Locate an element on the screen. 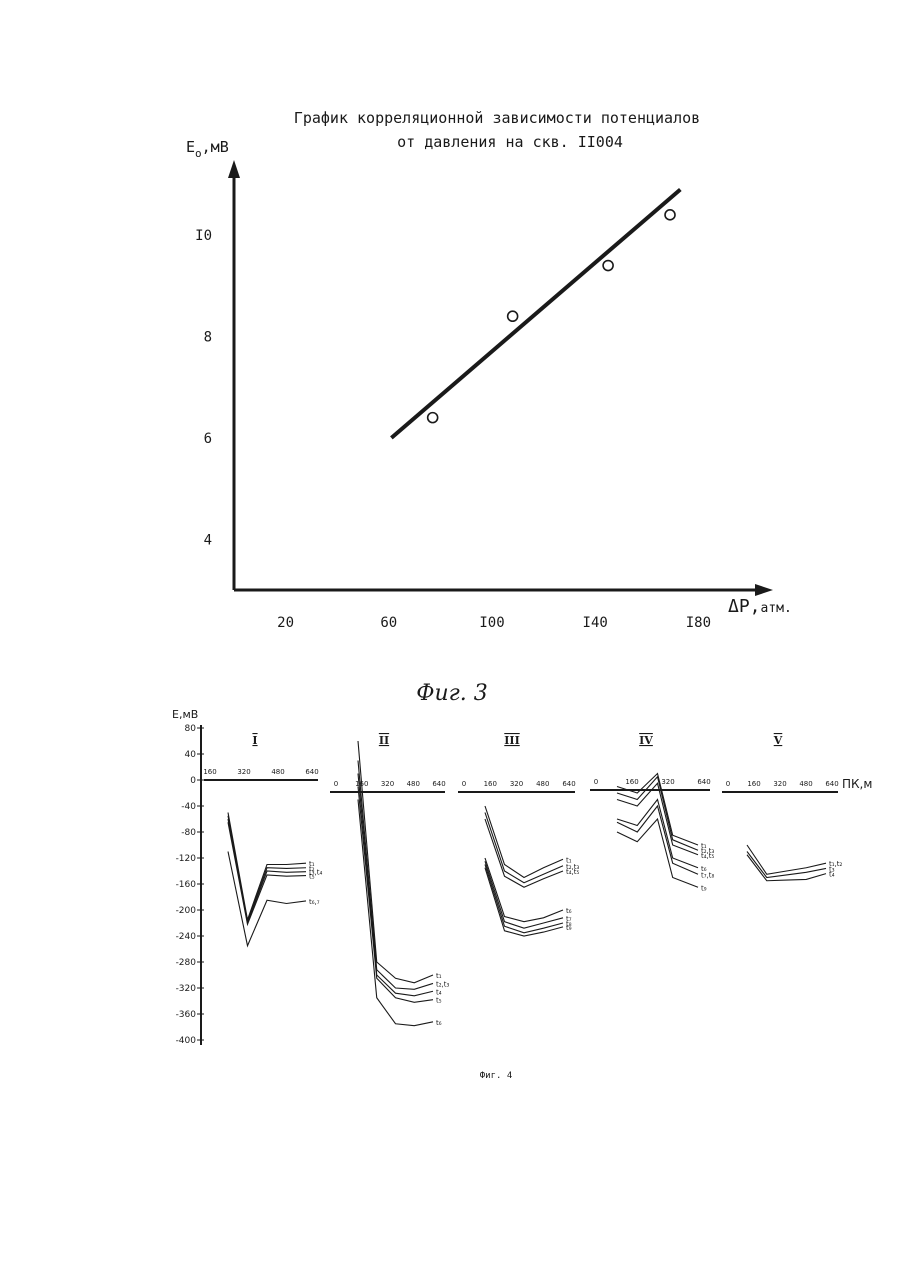  fig3-y-tick-label: 8 is located at coordinates (208, 338).